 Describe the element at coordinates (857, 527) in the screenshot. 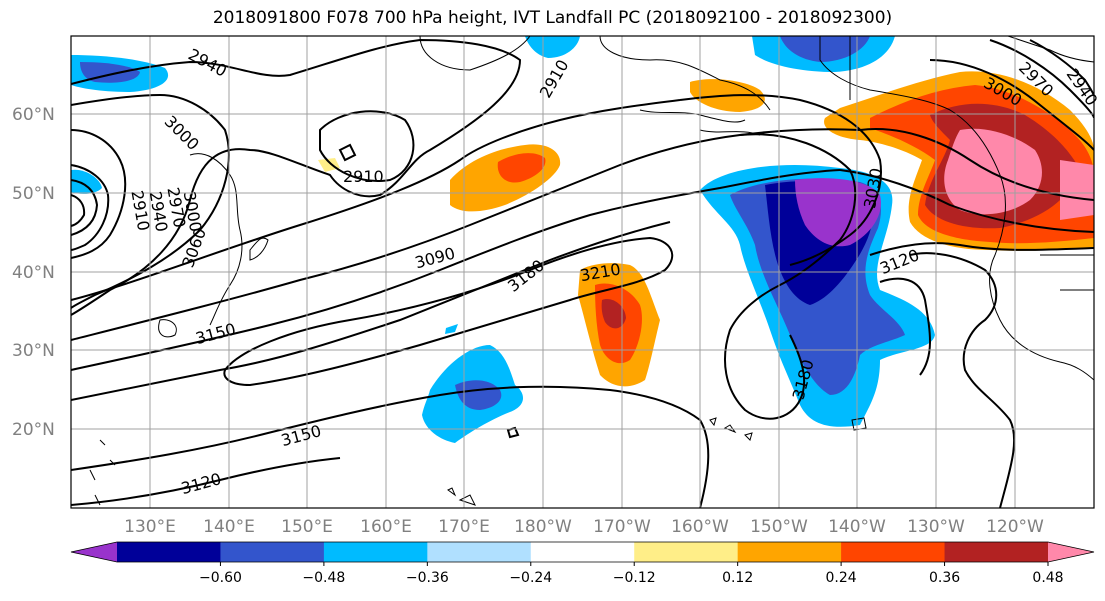

I see `lon-label: 140°W` at that location.